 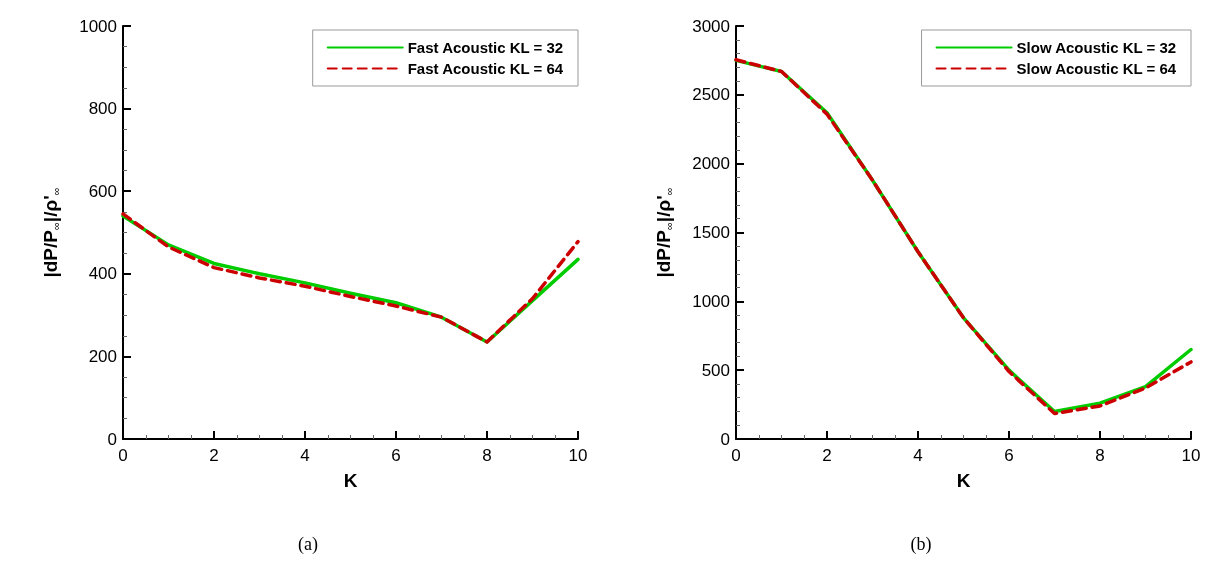 What do you see at coordinates (711, 26) in the screenshot?
I see `y-tick-label: 3000` at bounding box center [711, 26].